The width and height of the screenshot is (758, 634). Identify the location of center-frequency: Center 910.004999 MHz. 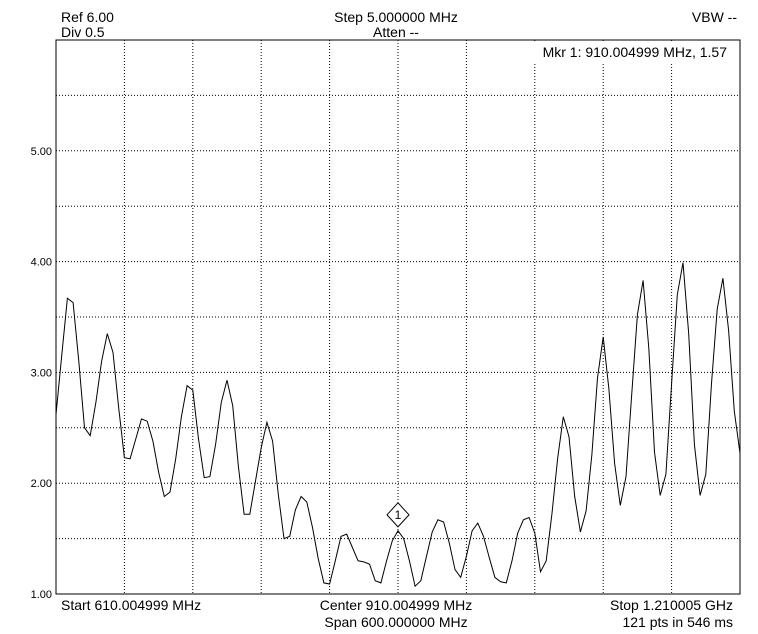
(396, 605).